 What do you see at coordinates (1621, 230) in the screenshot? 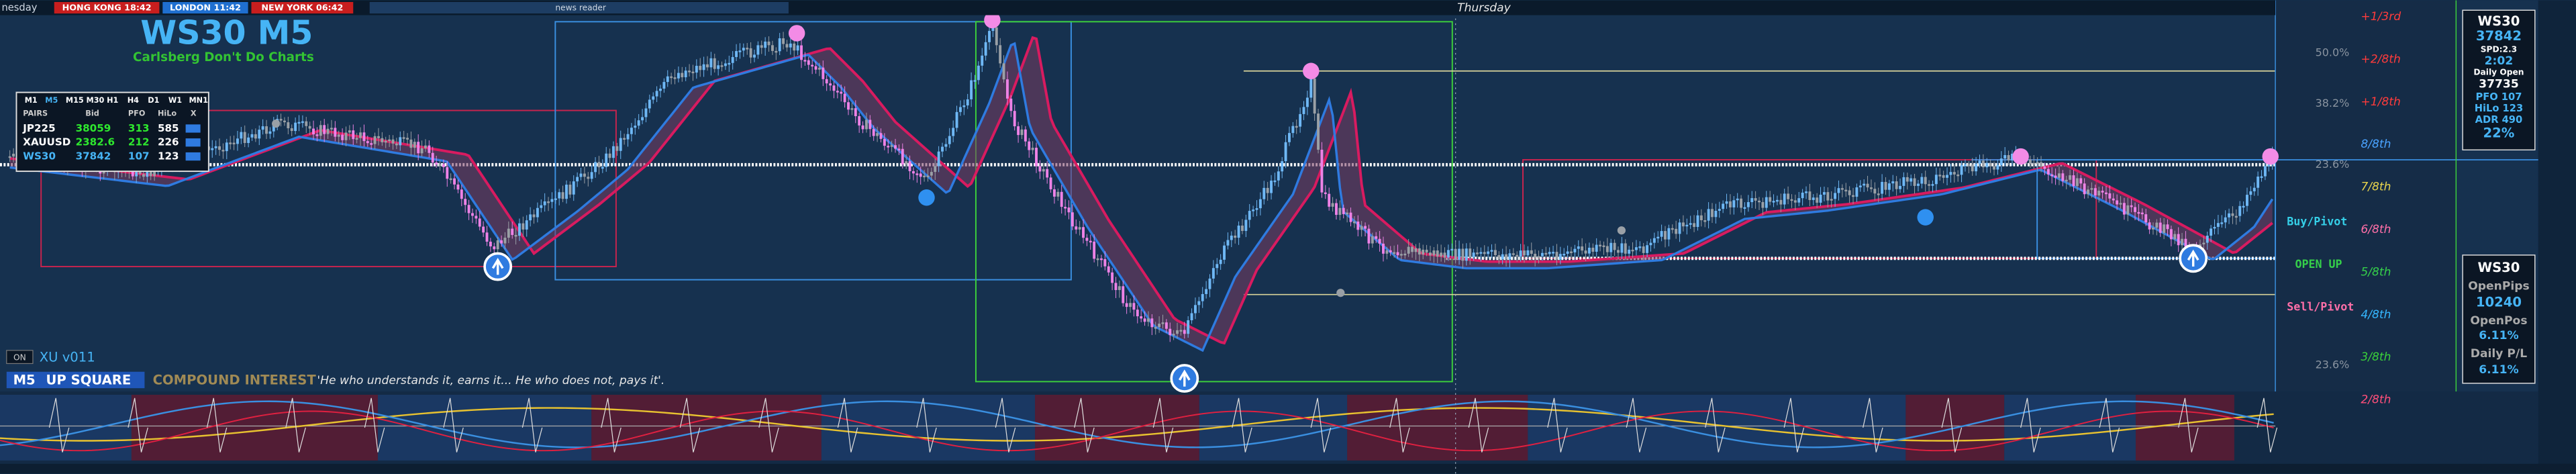
I see `signal-dot` at bounding box center [1621, 230].